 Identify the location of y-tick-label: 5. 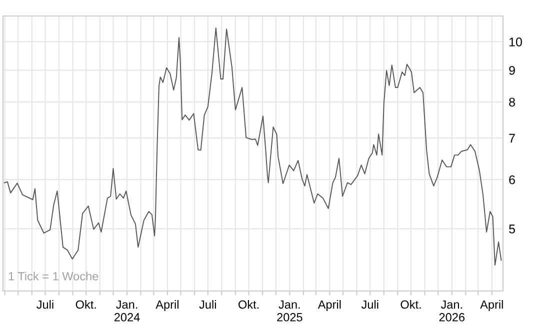
(512, 229).